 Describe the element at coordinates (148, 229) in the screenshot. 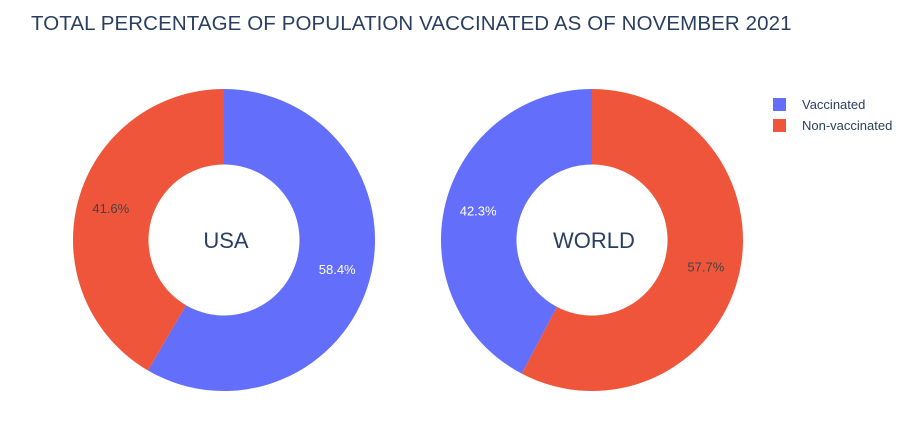

I see `usa-slice-non-vaccinated` at that location.